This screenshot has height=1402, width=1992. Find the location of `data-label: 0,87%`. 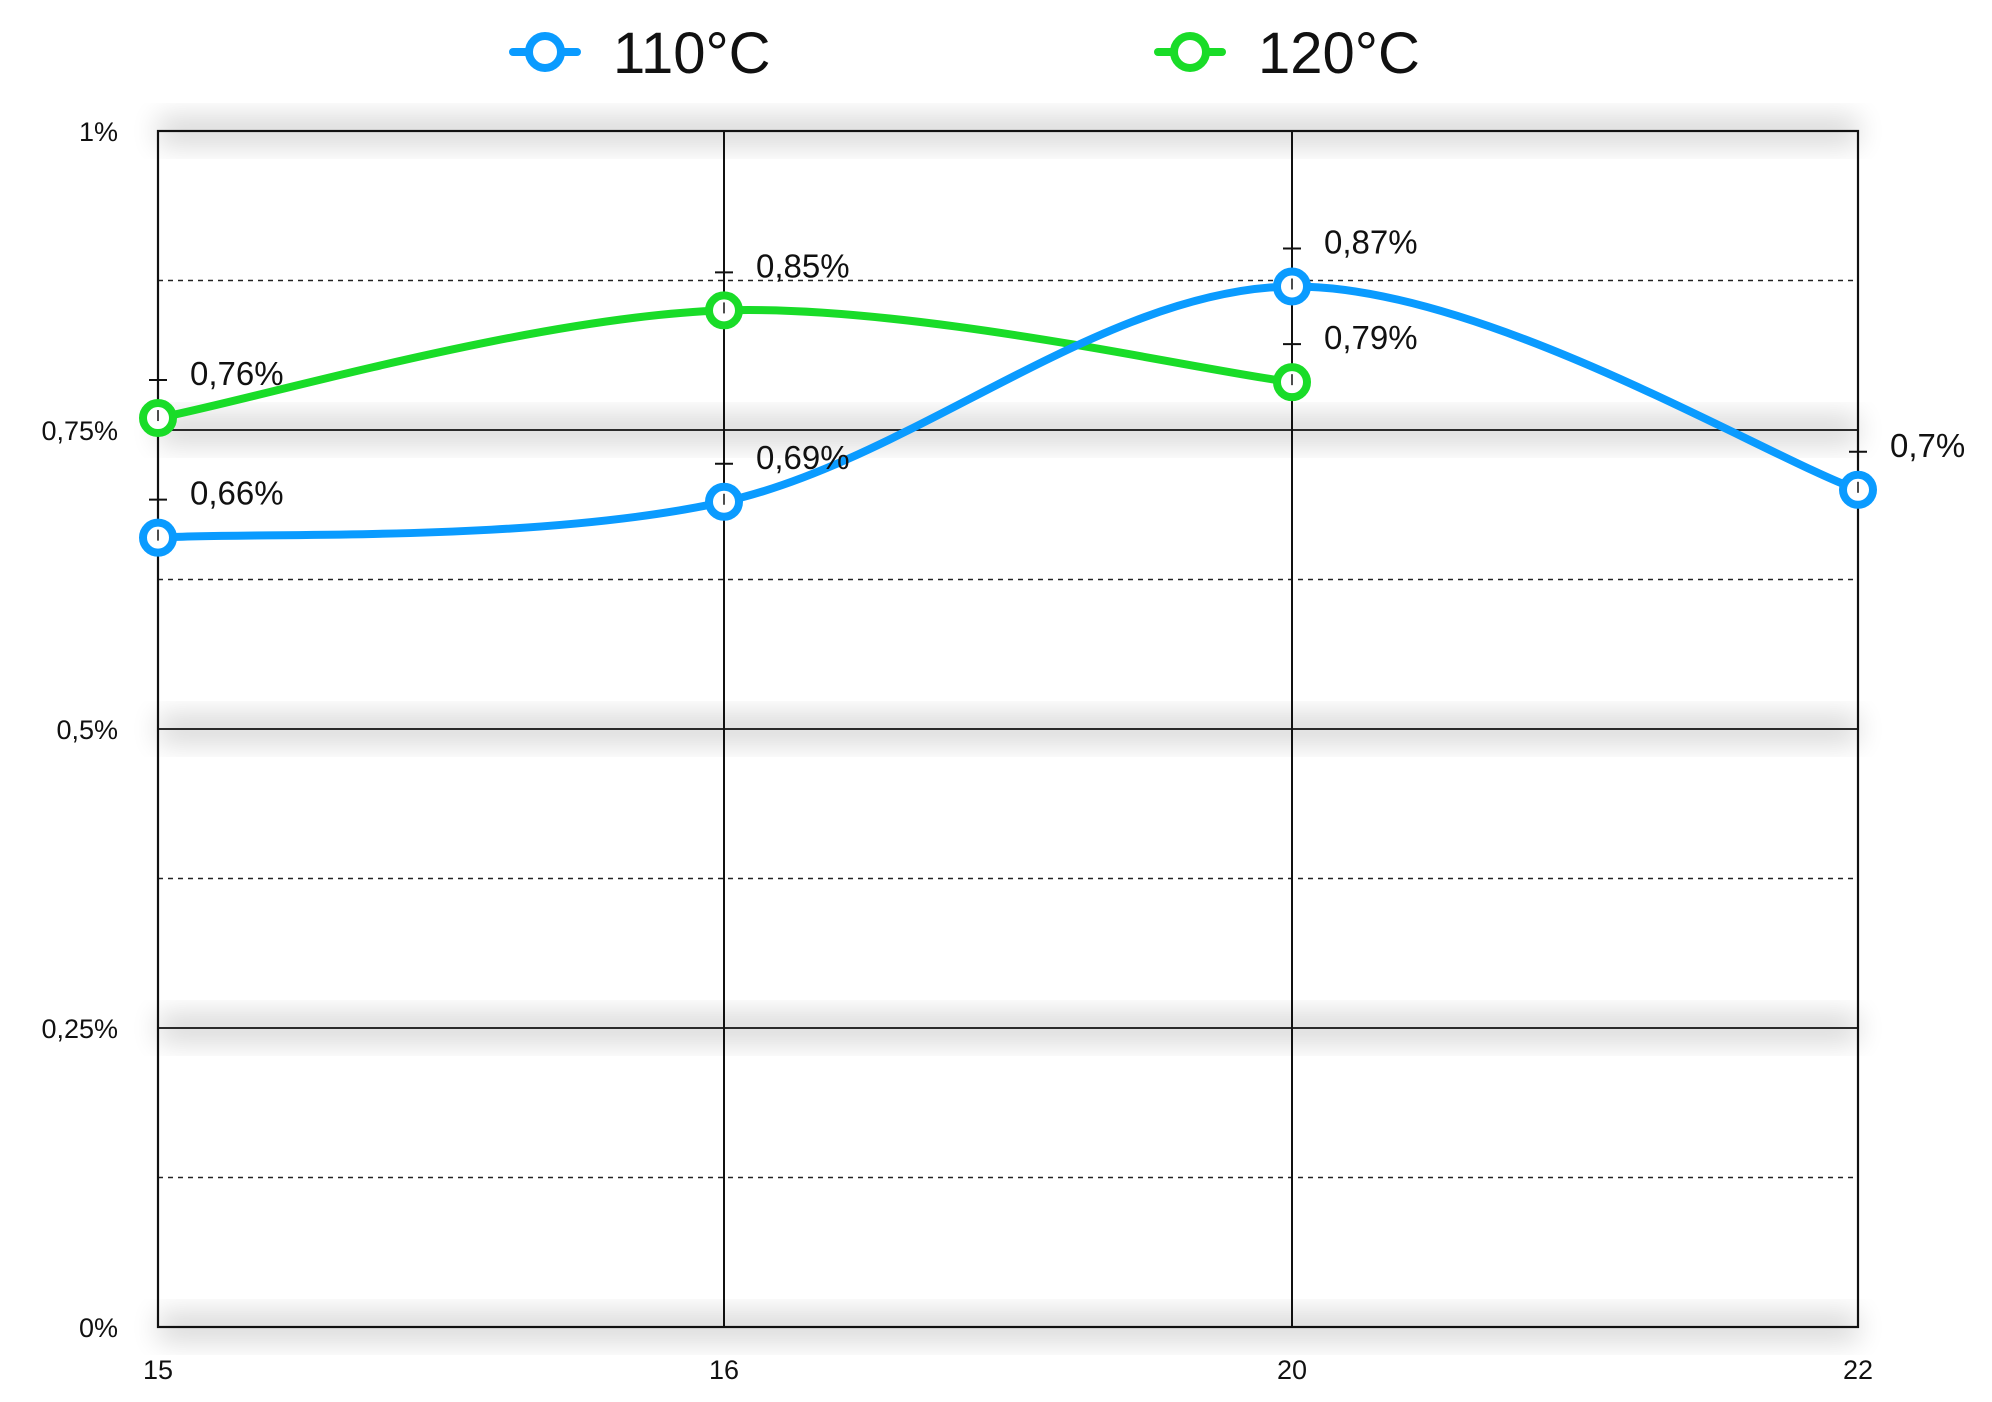

data-label: 0,87% is located at coordinates (1371, 241).